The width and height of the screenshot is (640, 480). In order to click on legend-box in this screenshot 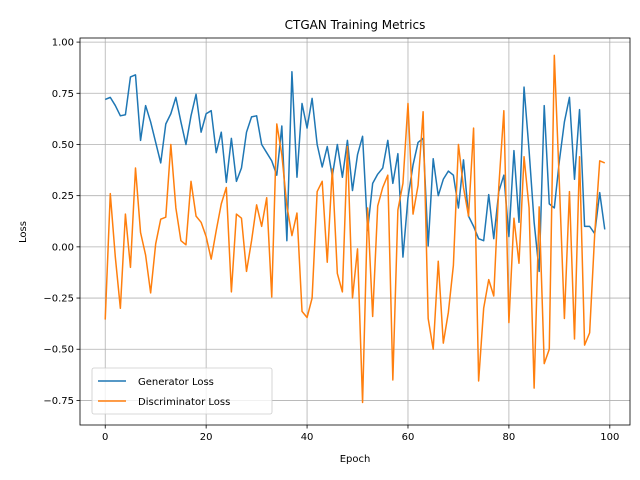, I will do `click(182, 391)`.